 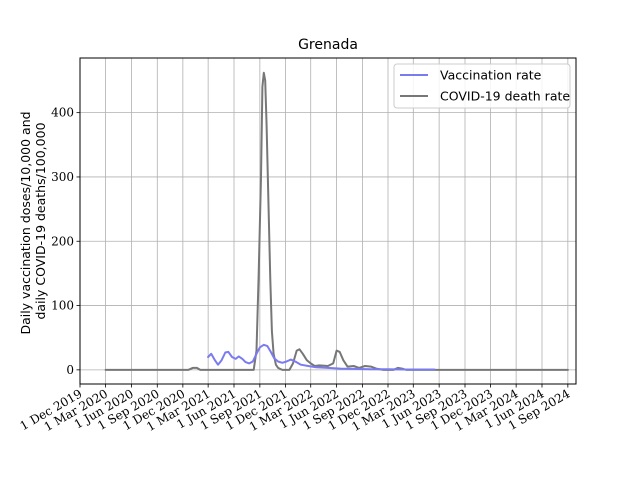 I want to click on y-axis-label-line-1: Daily vaccination doses/10,000 and, so click(x=25, y=222).